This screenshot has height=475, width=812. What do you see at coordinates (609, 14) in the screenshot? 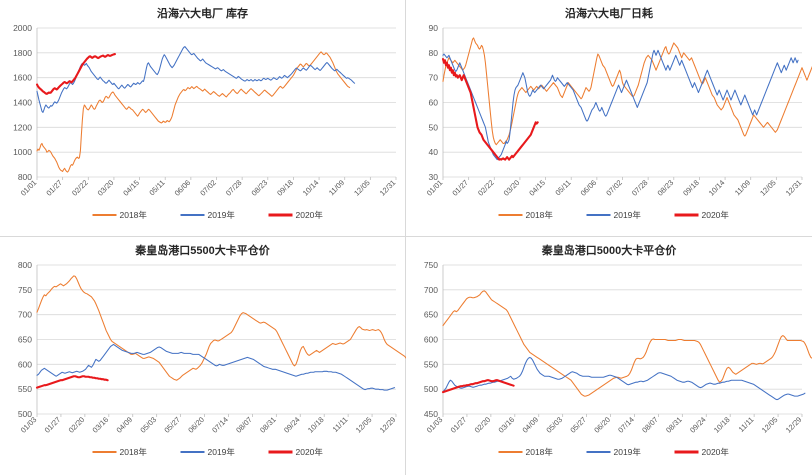
I see `chart-title-daily-consumption: 沿海六大电厂日耗` at bounding box center [609, 14].